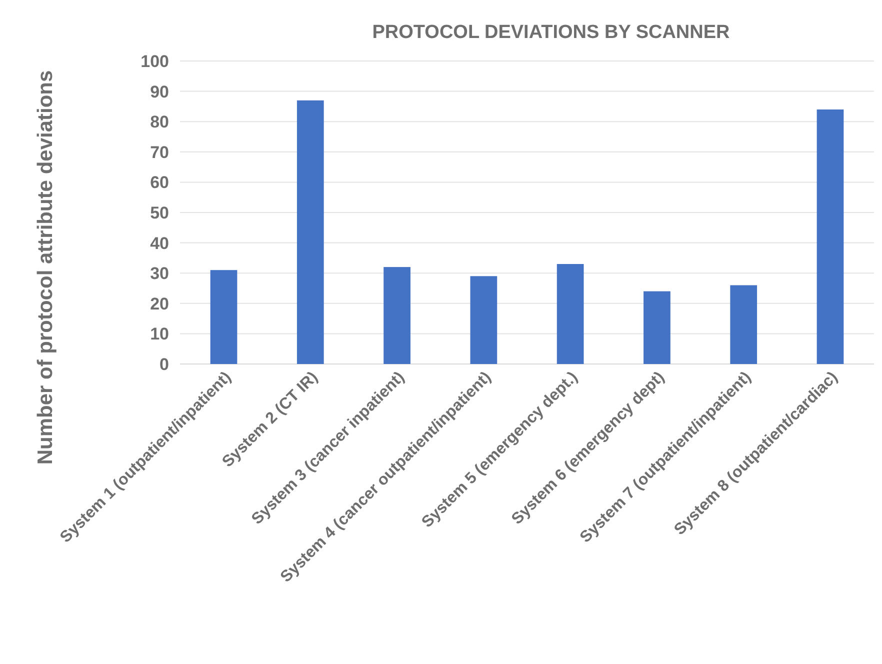 Image resolution: width=882 pixels, height=664 pixels. I want to click on y-tick-label: 70, so click(159, 152).